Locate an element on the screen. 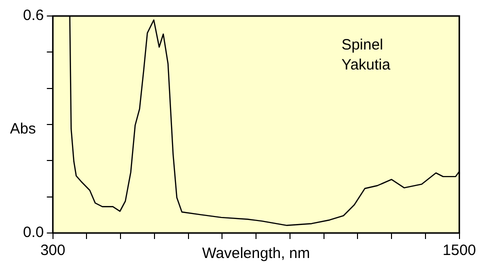 This screenshot has height=263, width=479. y-tick-label: 0.6 is located at coordinates (33, 15).